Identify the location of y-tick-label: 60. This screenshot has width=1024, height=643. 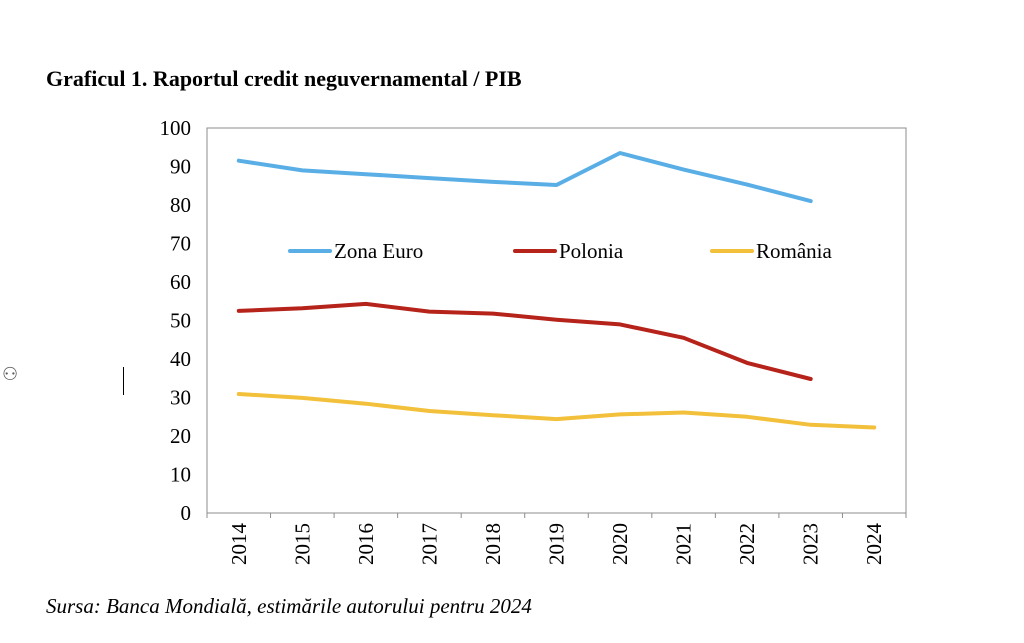
(180, 282).